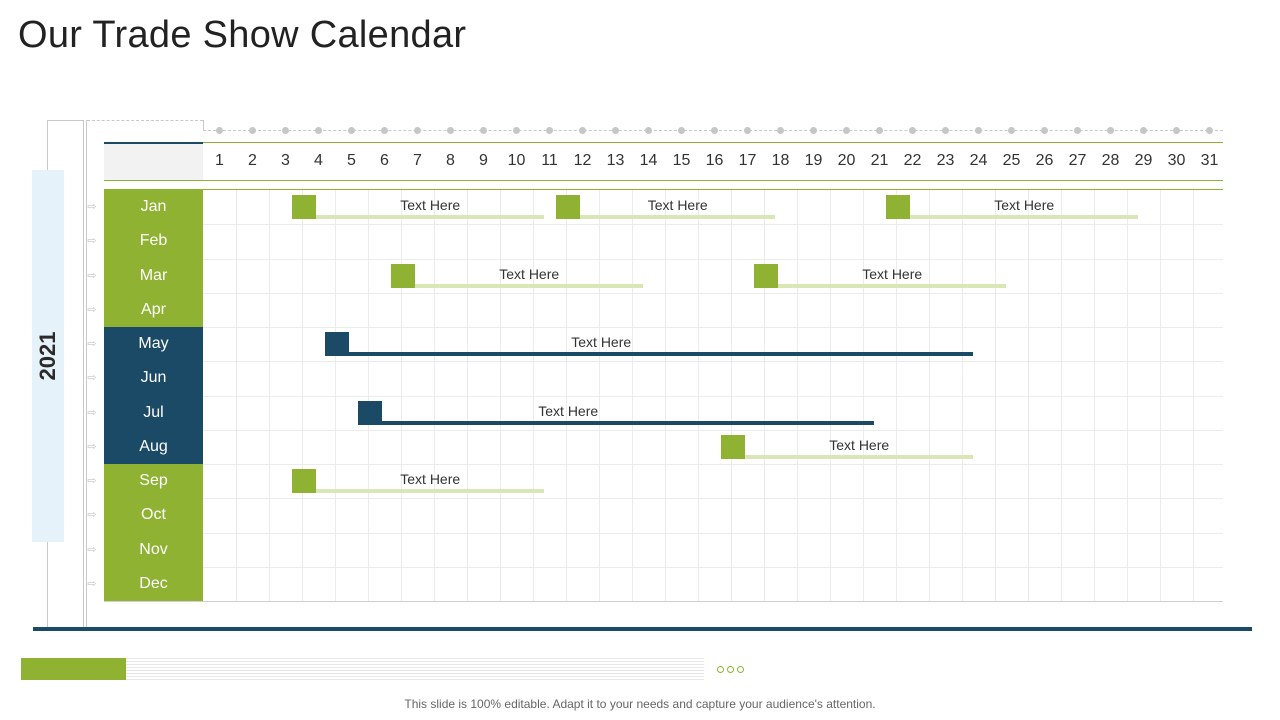 The width and height of the screenshot is (1280, 720). I want to click on day-label: 27, so click(1077, 160).